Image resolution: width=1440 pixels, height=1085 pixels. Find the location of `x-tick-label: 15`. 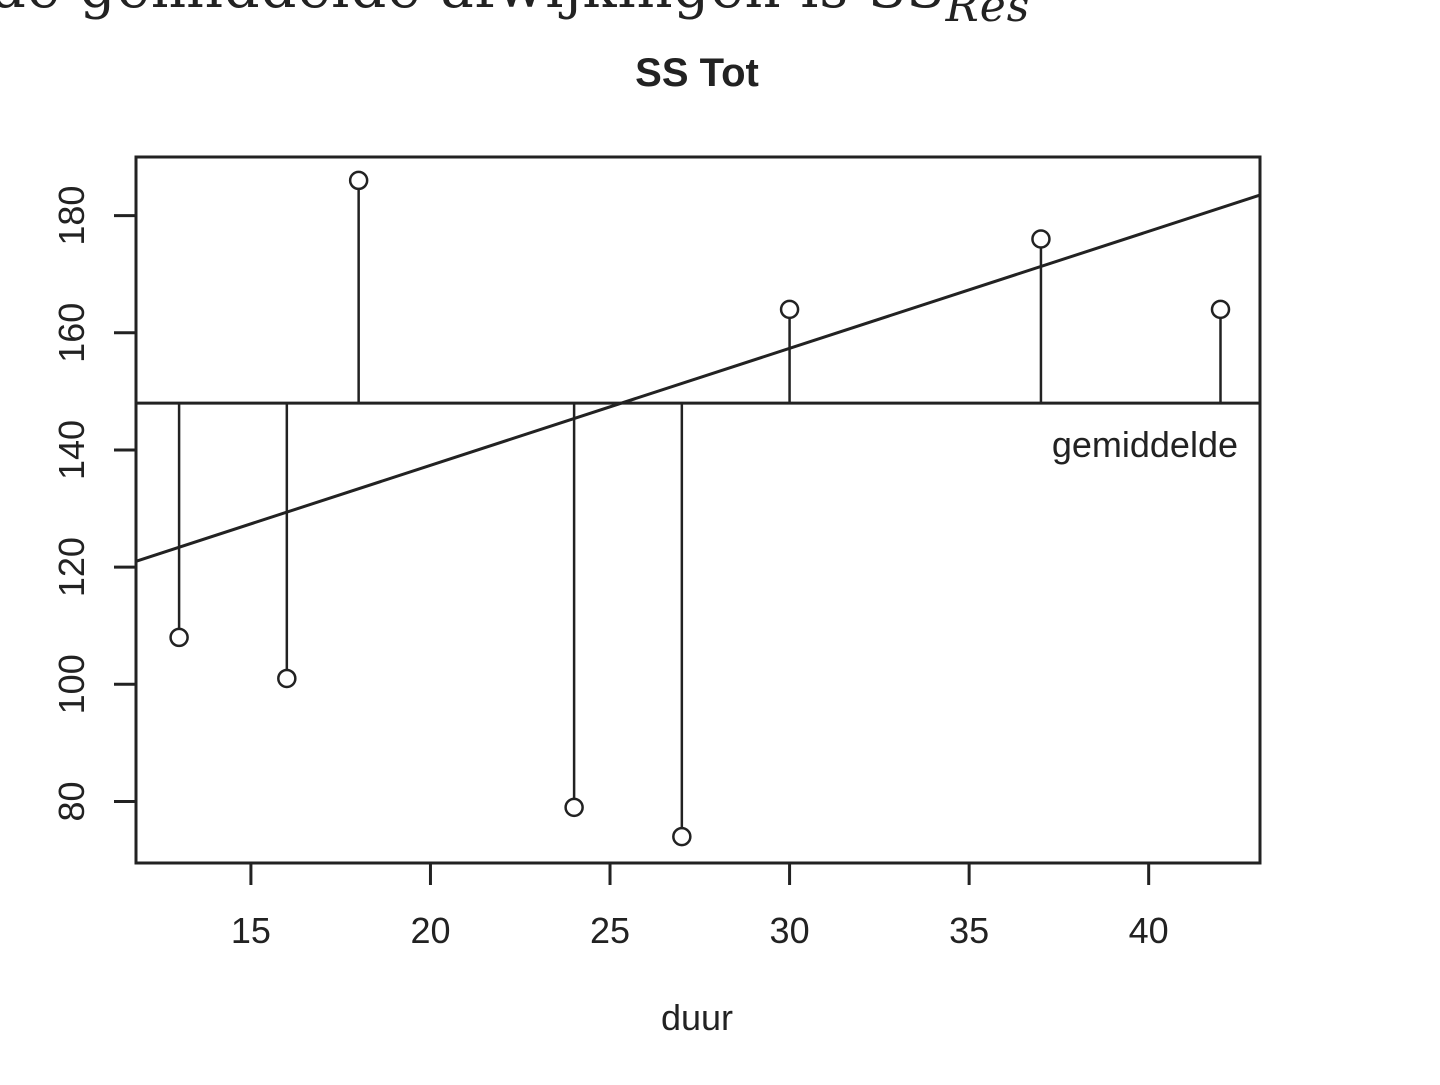

x-tick-label: 15 is located at coordinates (251, 930).